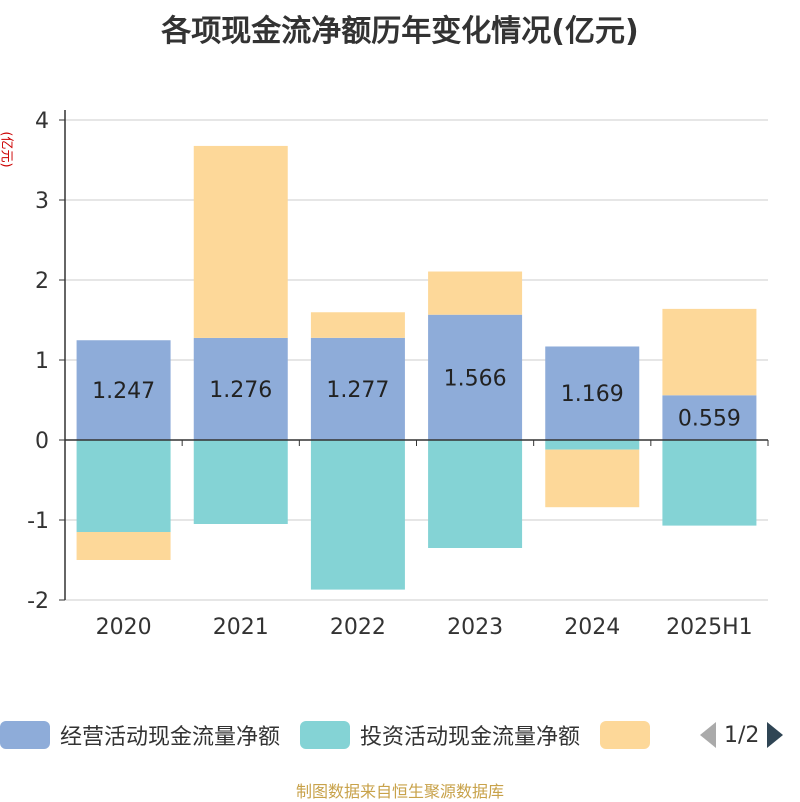  I want to click on legend-prev-arrow-icon, so click(708, 735).